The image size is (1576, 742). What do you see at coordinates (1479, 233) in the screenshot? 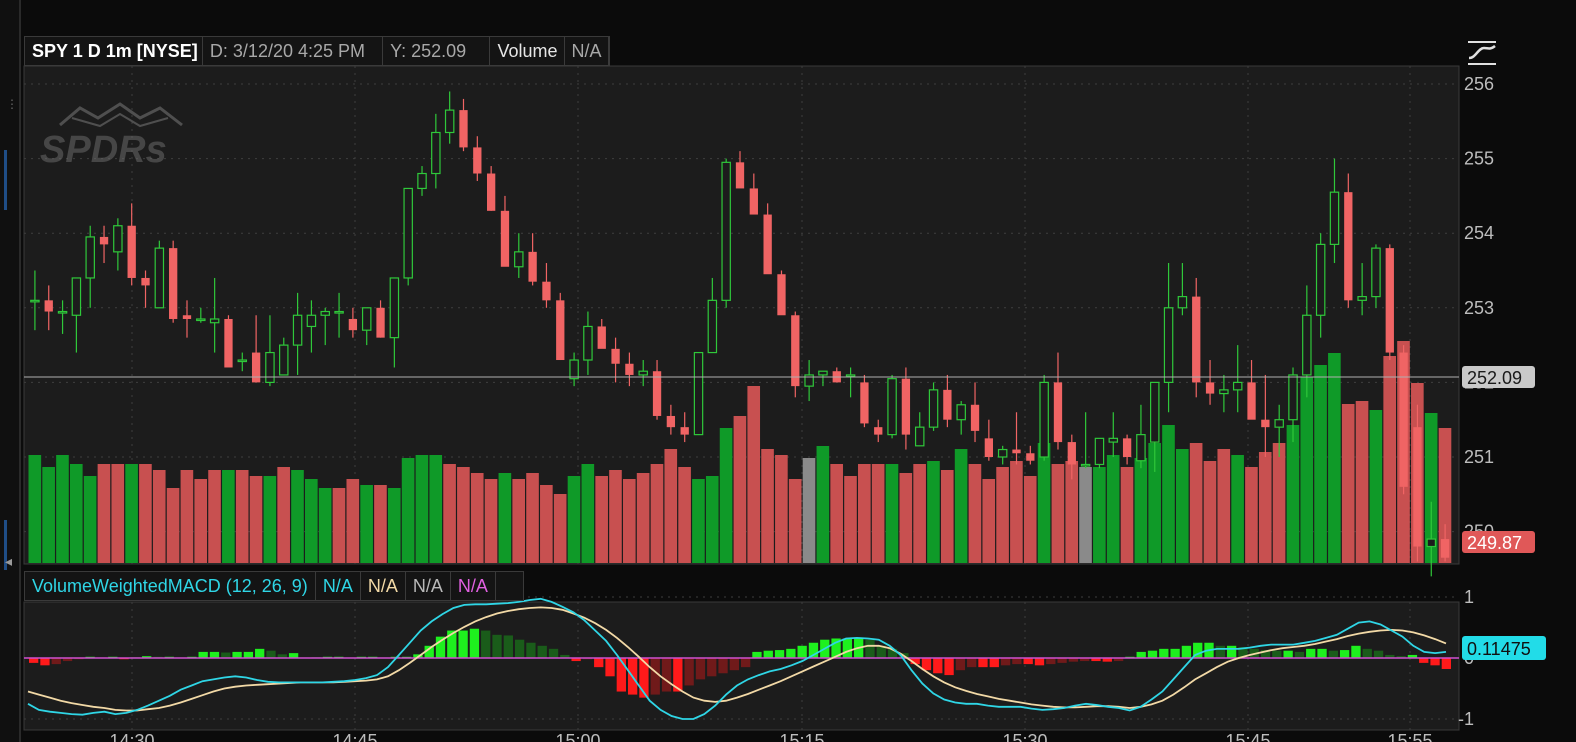
I see `price-tick-label: 254` at bounding box center [1479, 233].